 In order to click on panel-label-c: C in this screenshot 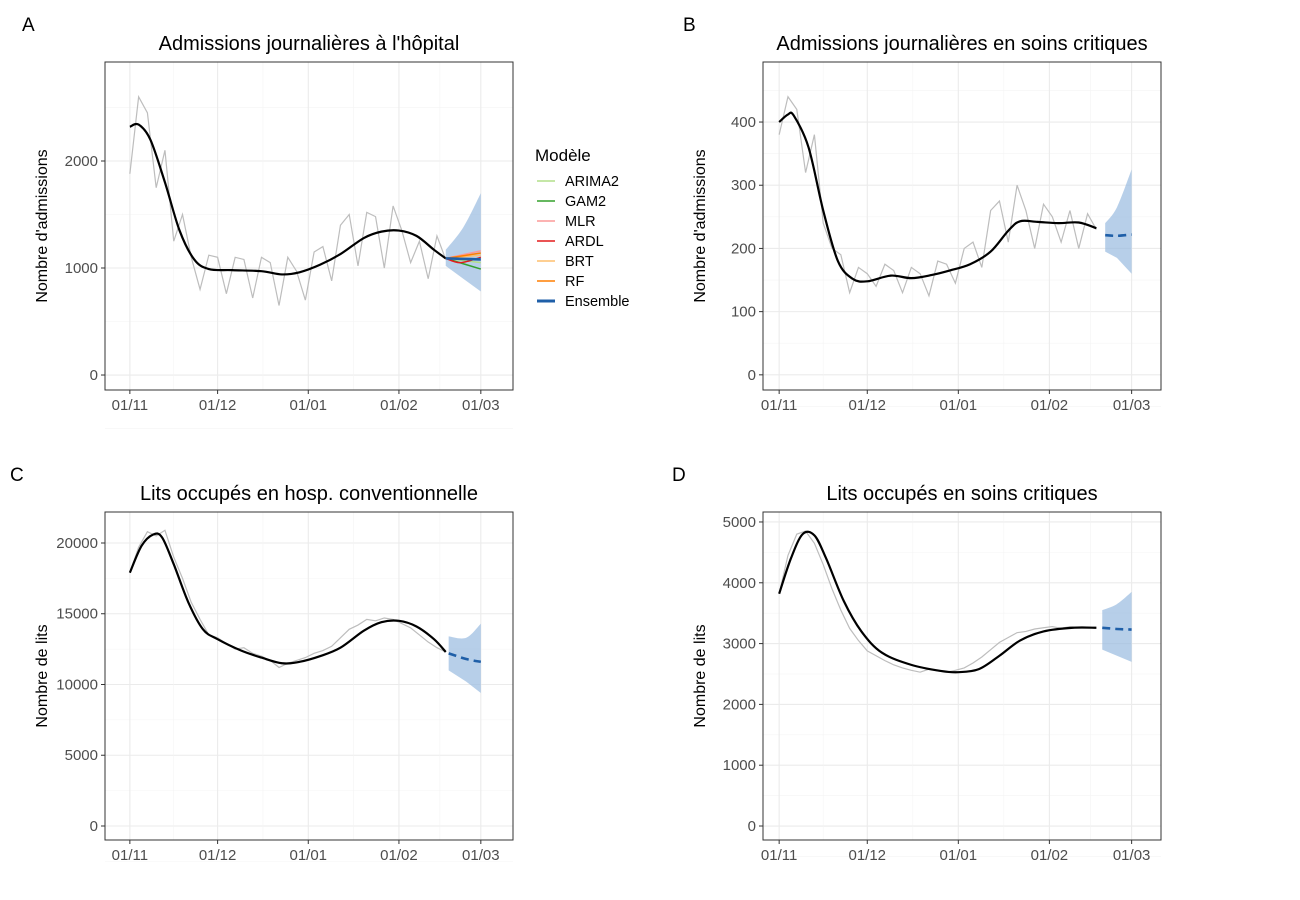, I will do `click(17, 475)`.